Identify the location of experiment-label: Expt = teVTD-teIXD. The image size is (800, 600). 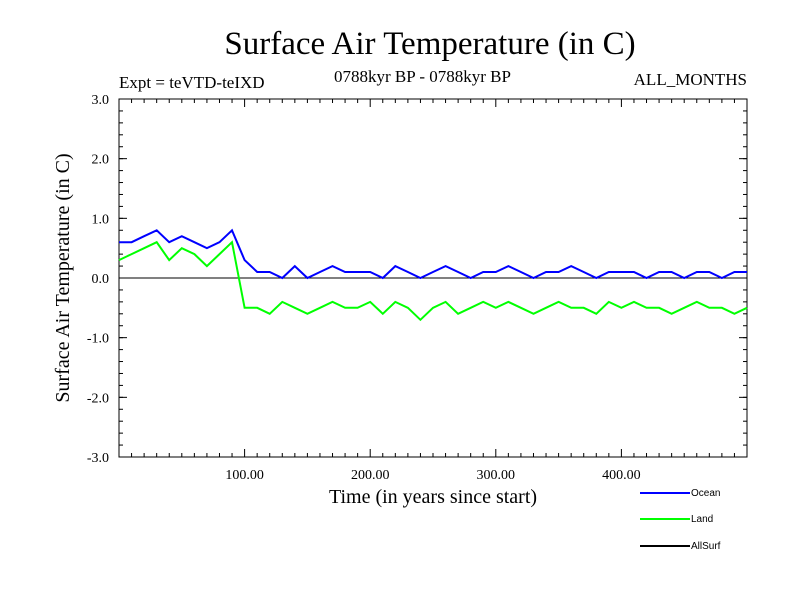
(192, 82).